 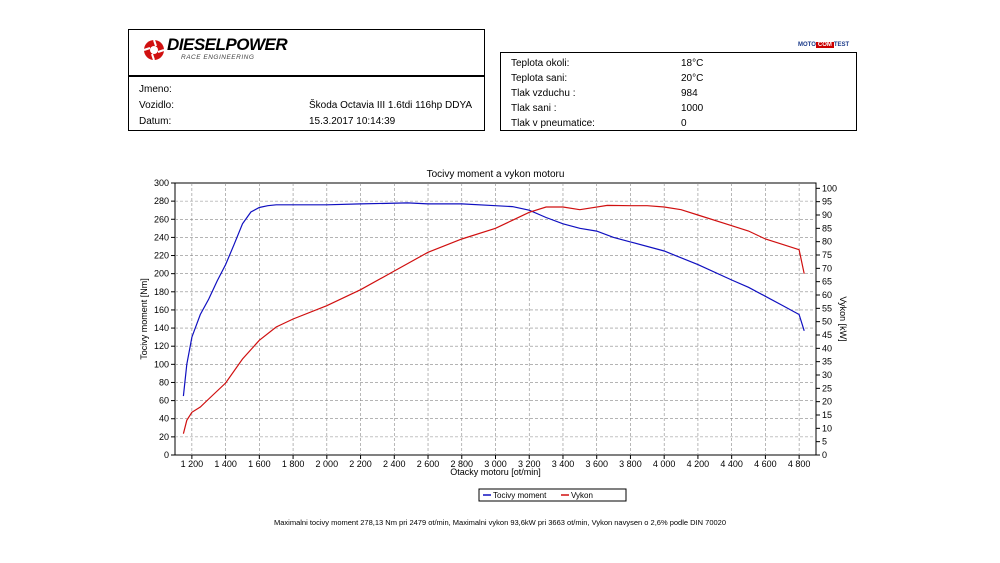 What do you see at coordinates (596, 464) in the screenshot?
I see `x-tick-label: 3 600` at bounding box center [596, 464].